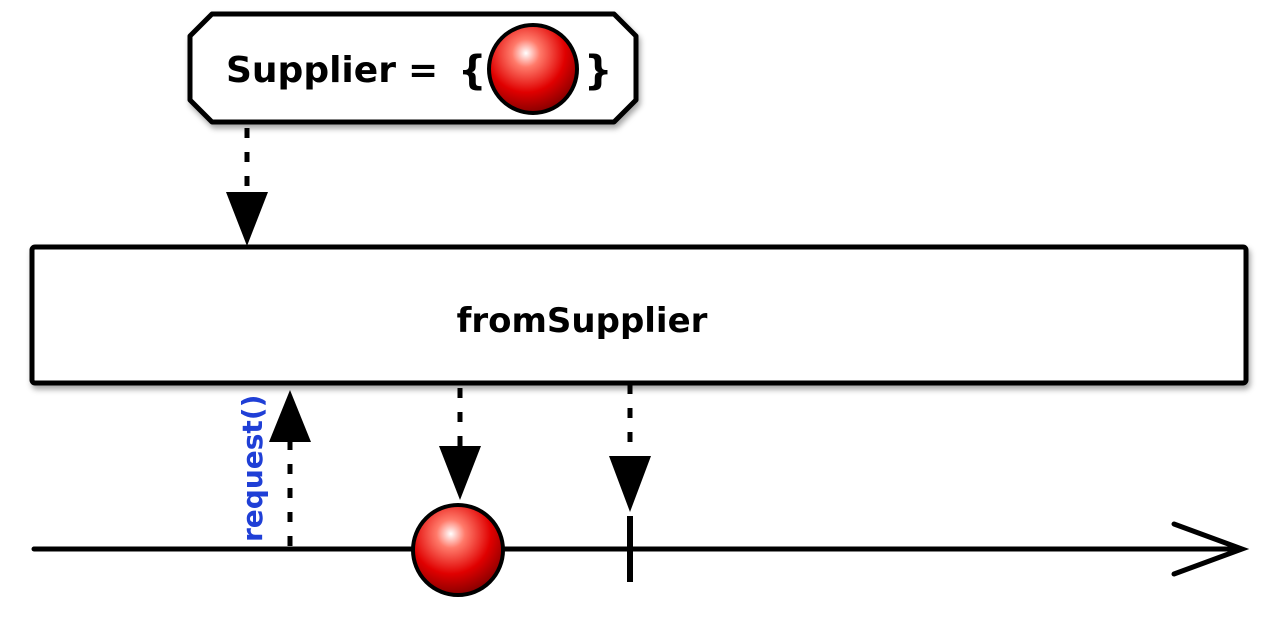 This screenshot has height=620, width=1280. Describe the element at coordinates (290, 416) in the screenshot. I see `arrow-up-icon` at that location.